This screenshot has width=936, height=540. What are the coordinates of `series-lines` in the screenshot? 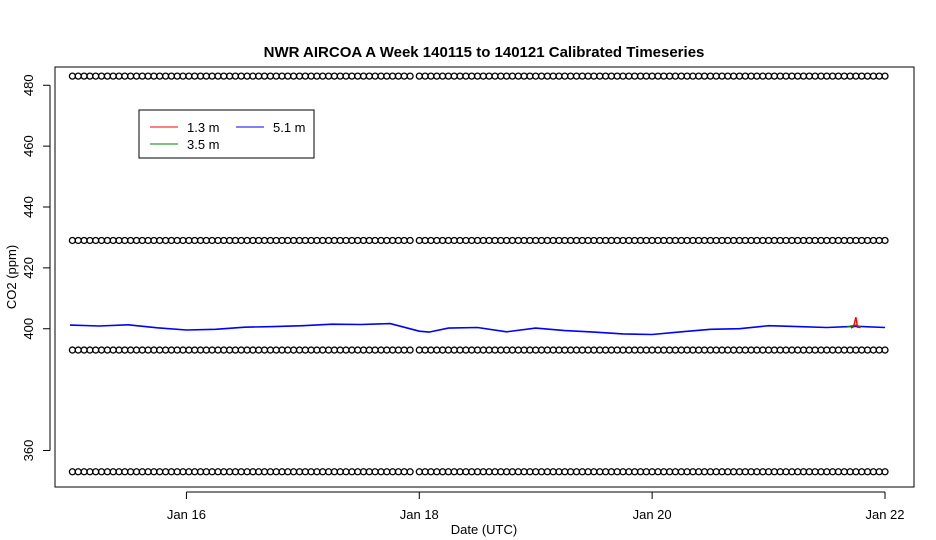 It's located at (477, 326).